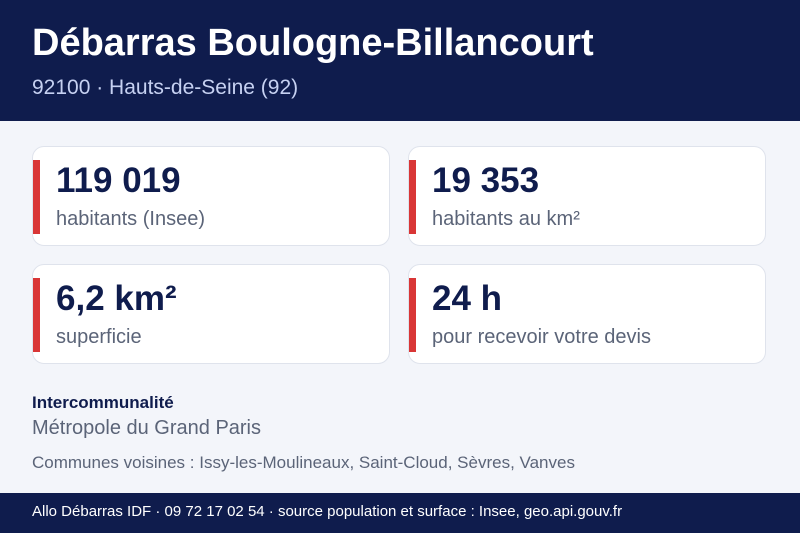 The image size is (800, 533). Describe the element at coordinates (506, 219) in the screenshot. I see `stat-label: habitants au km²` at that location.